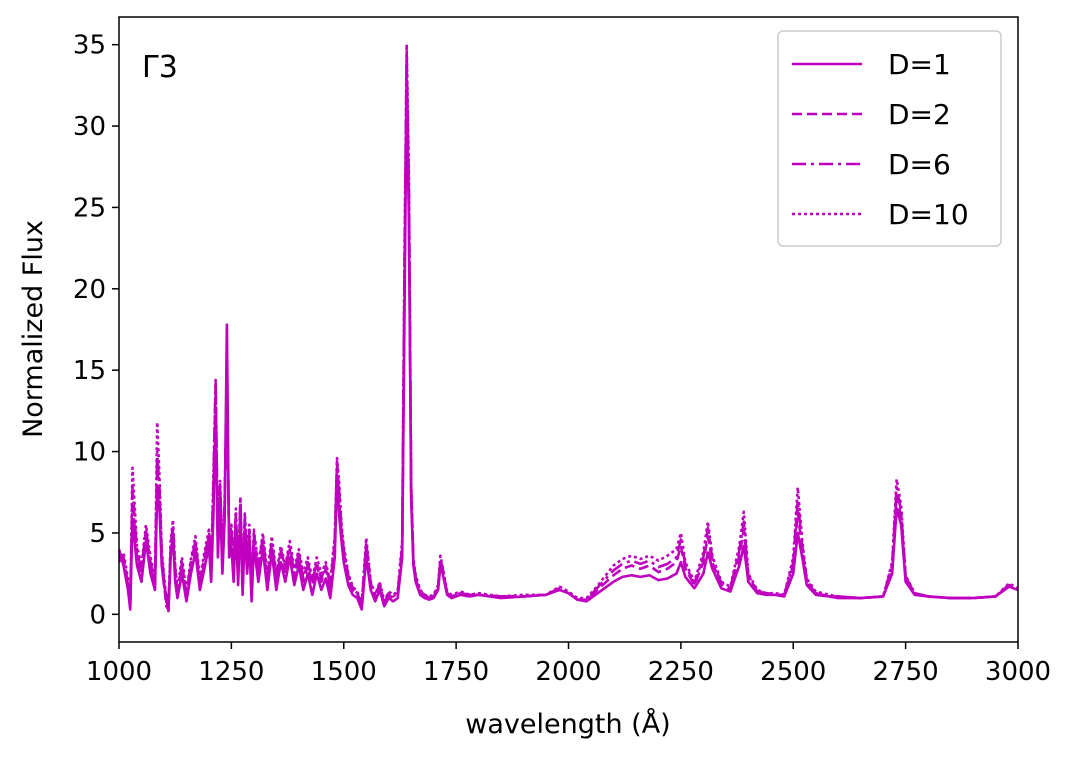 This screenshot has height=759, width=1079. What do you see at coordinates (89, 208) in the screenshot?
I see `y-tick-label: 25` at bounding box center [89, 208].